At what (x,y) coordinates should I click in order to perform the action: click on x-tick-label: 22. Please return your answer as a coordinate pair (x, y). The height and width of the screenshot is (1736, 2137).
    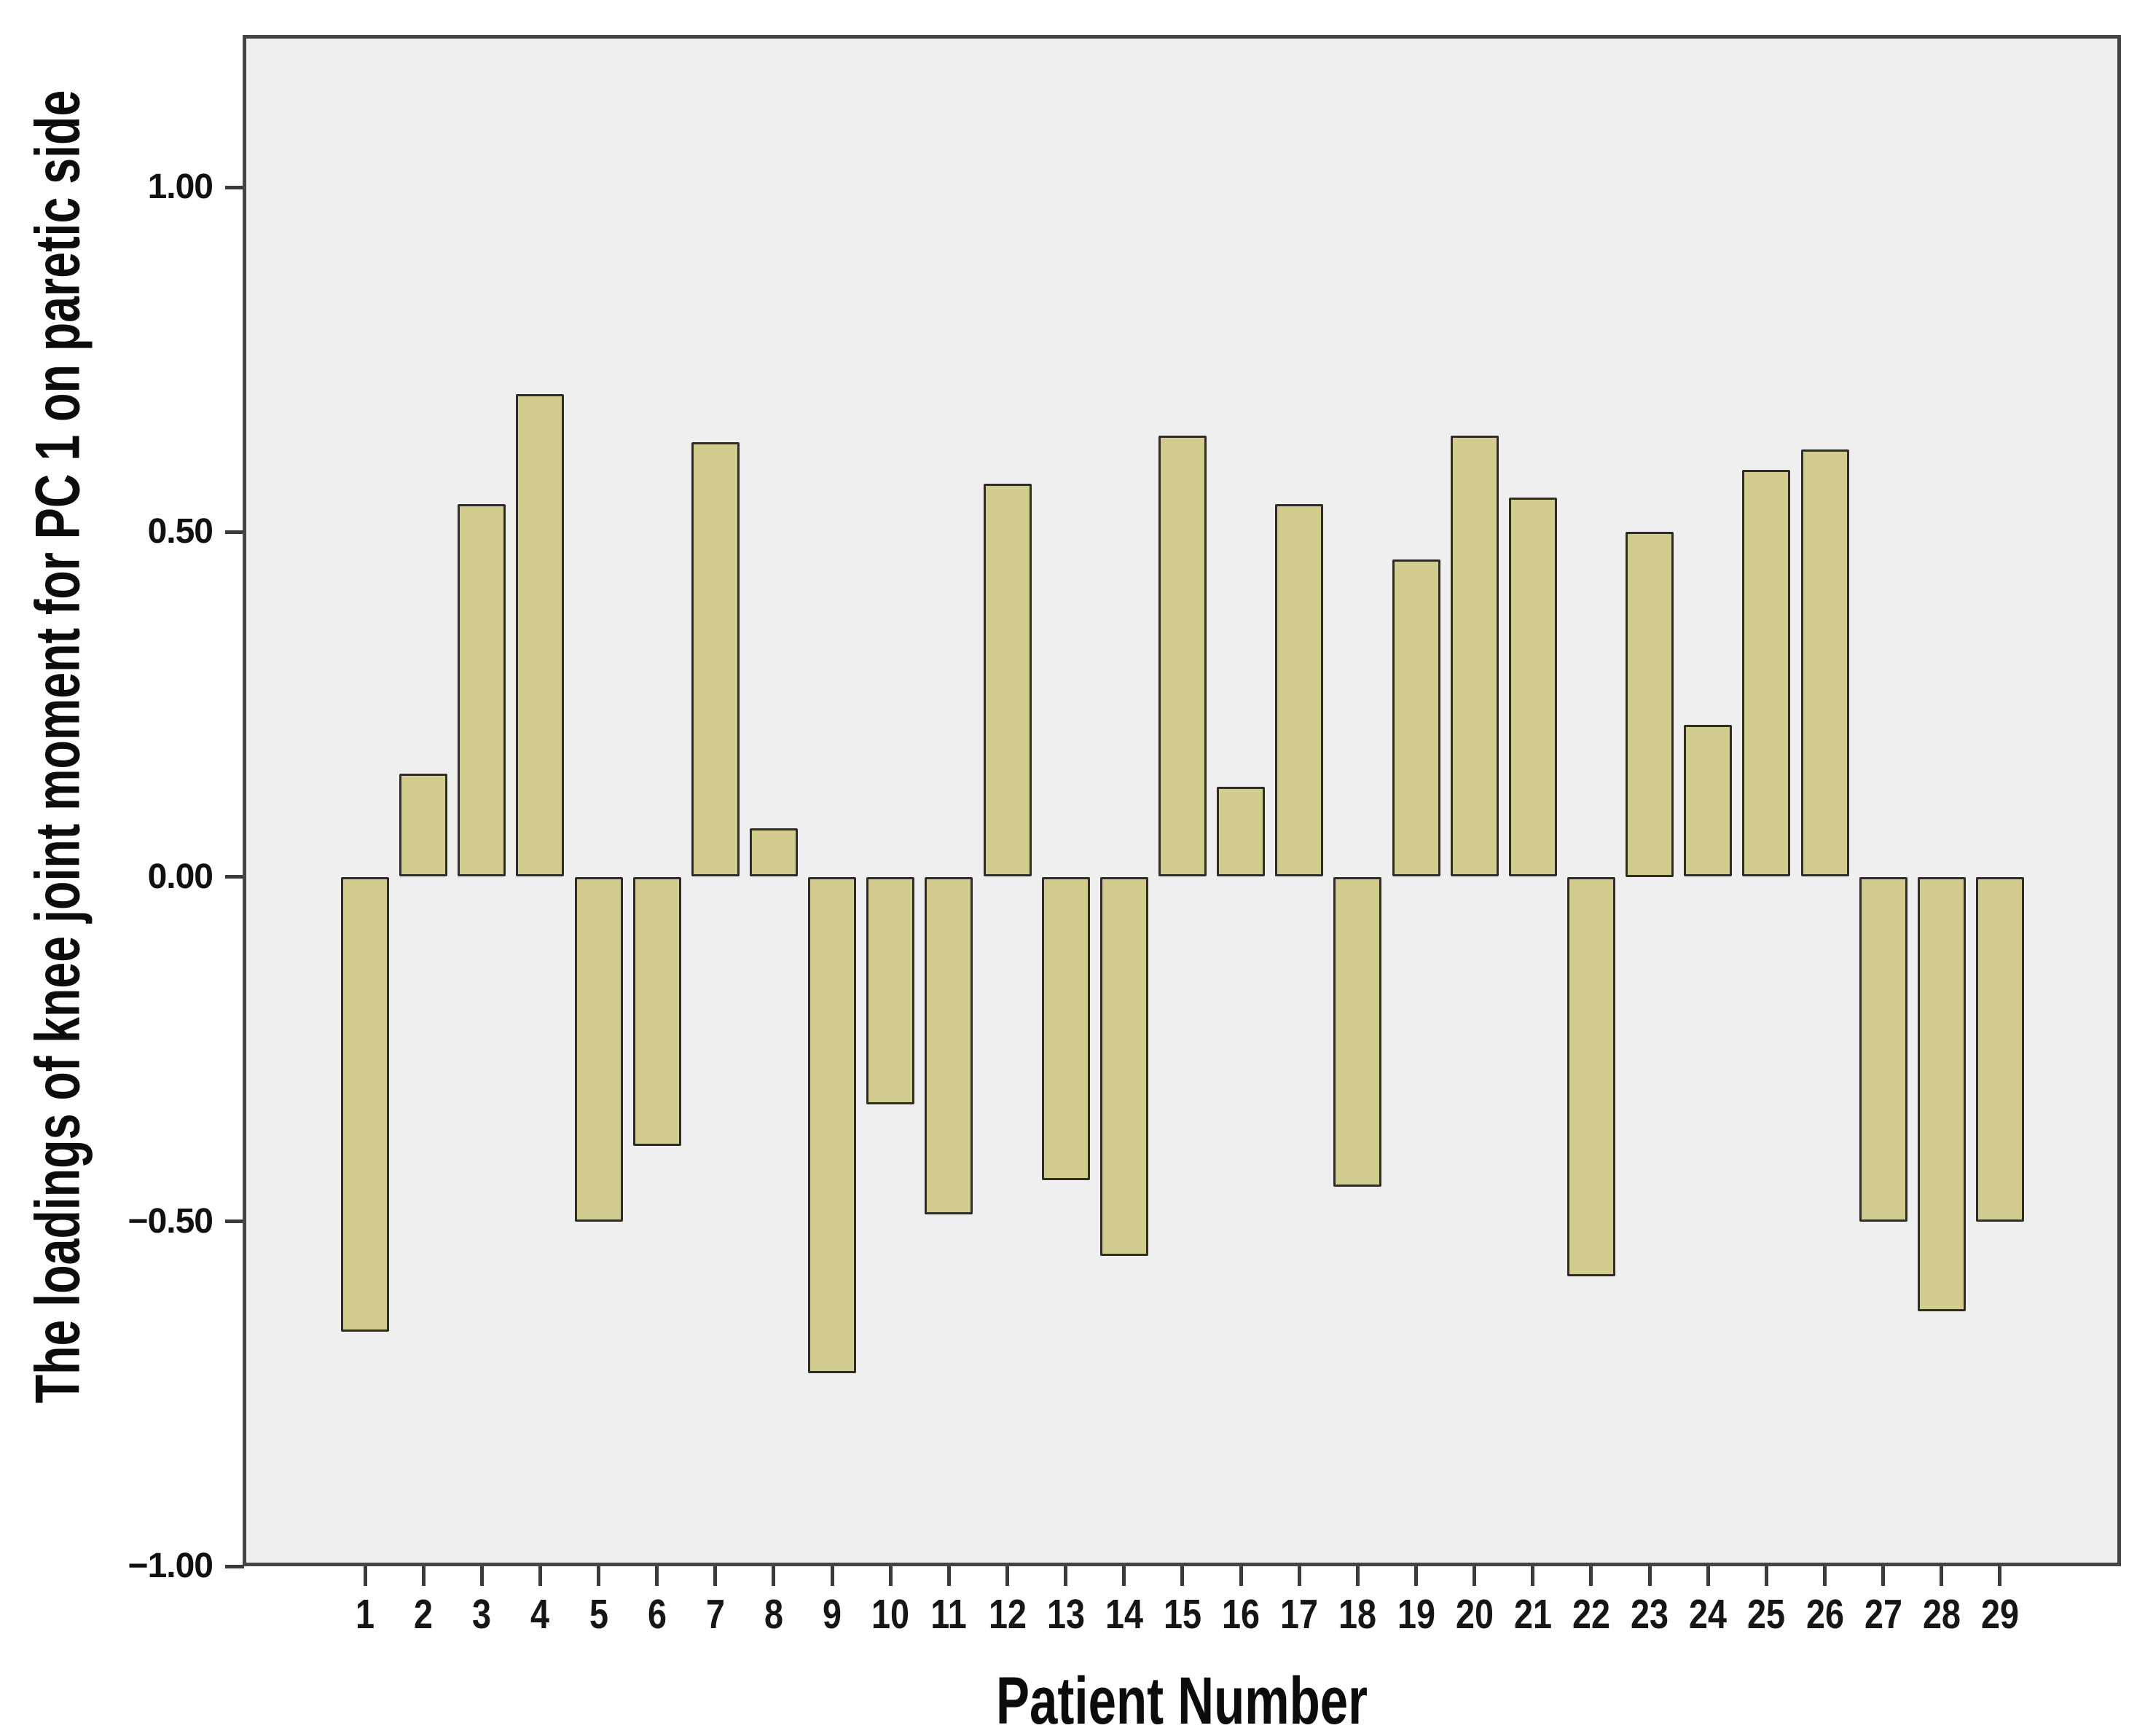
    Looking at the image, I should click on (1591, 1614).